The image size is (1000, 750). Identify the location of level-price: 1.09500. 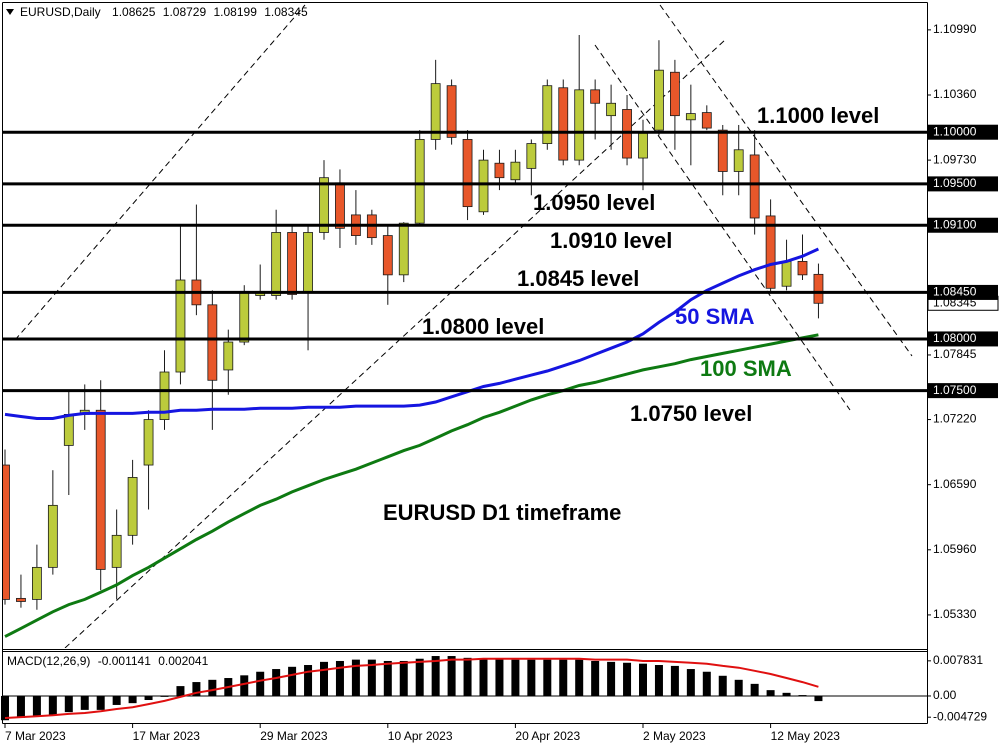
(955, 183).